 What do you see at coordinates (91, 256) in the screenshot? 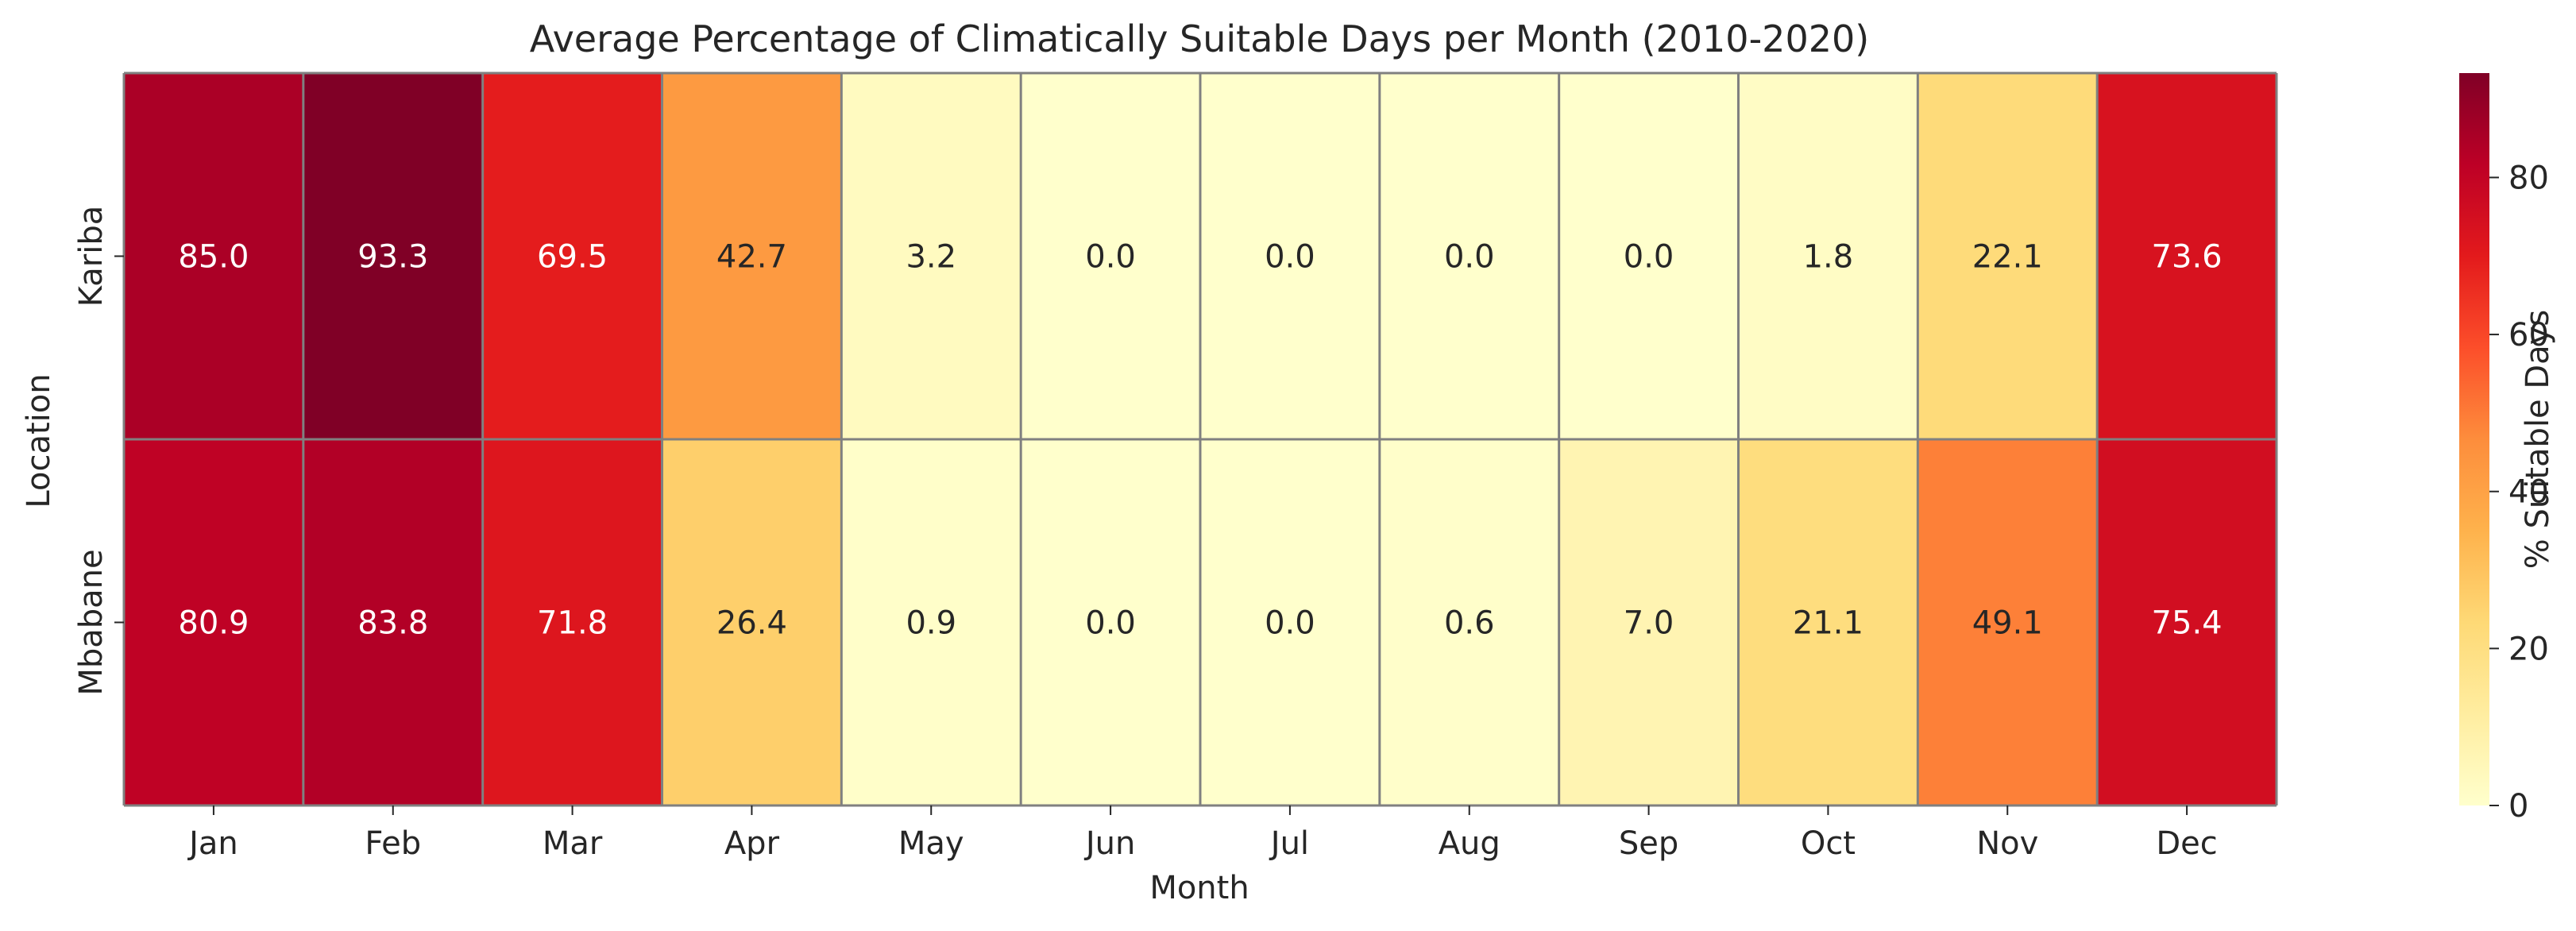
I see `y-tick-label: Kariba` at bounding box center [91, 256].